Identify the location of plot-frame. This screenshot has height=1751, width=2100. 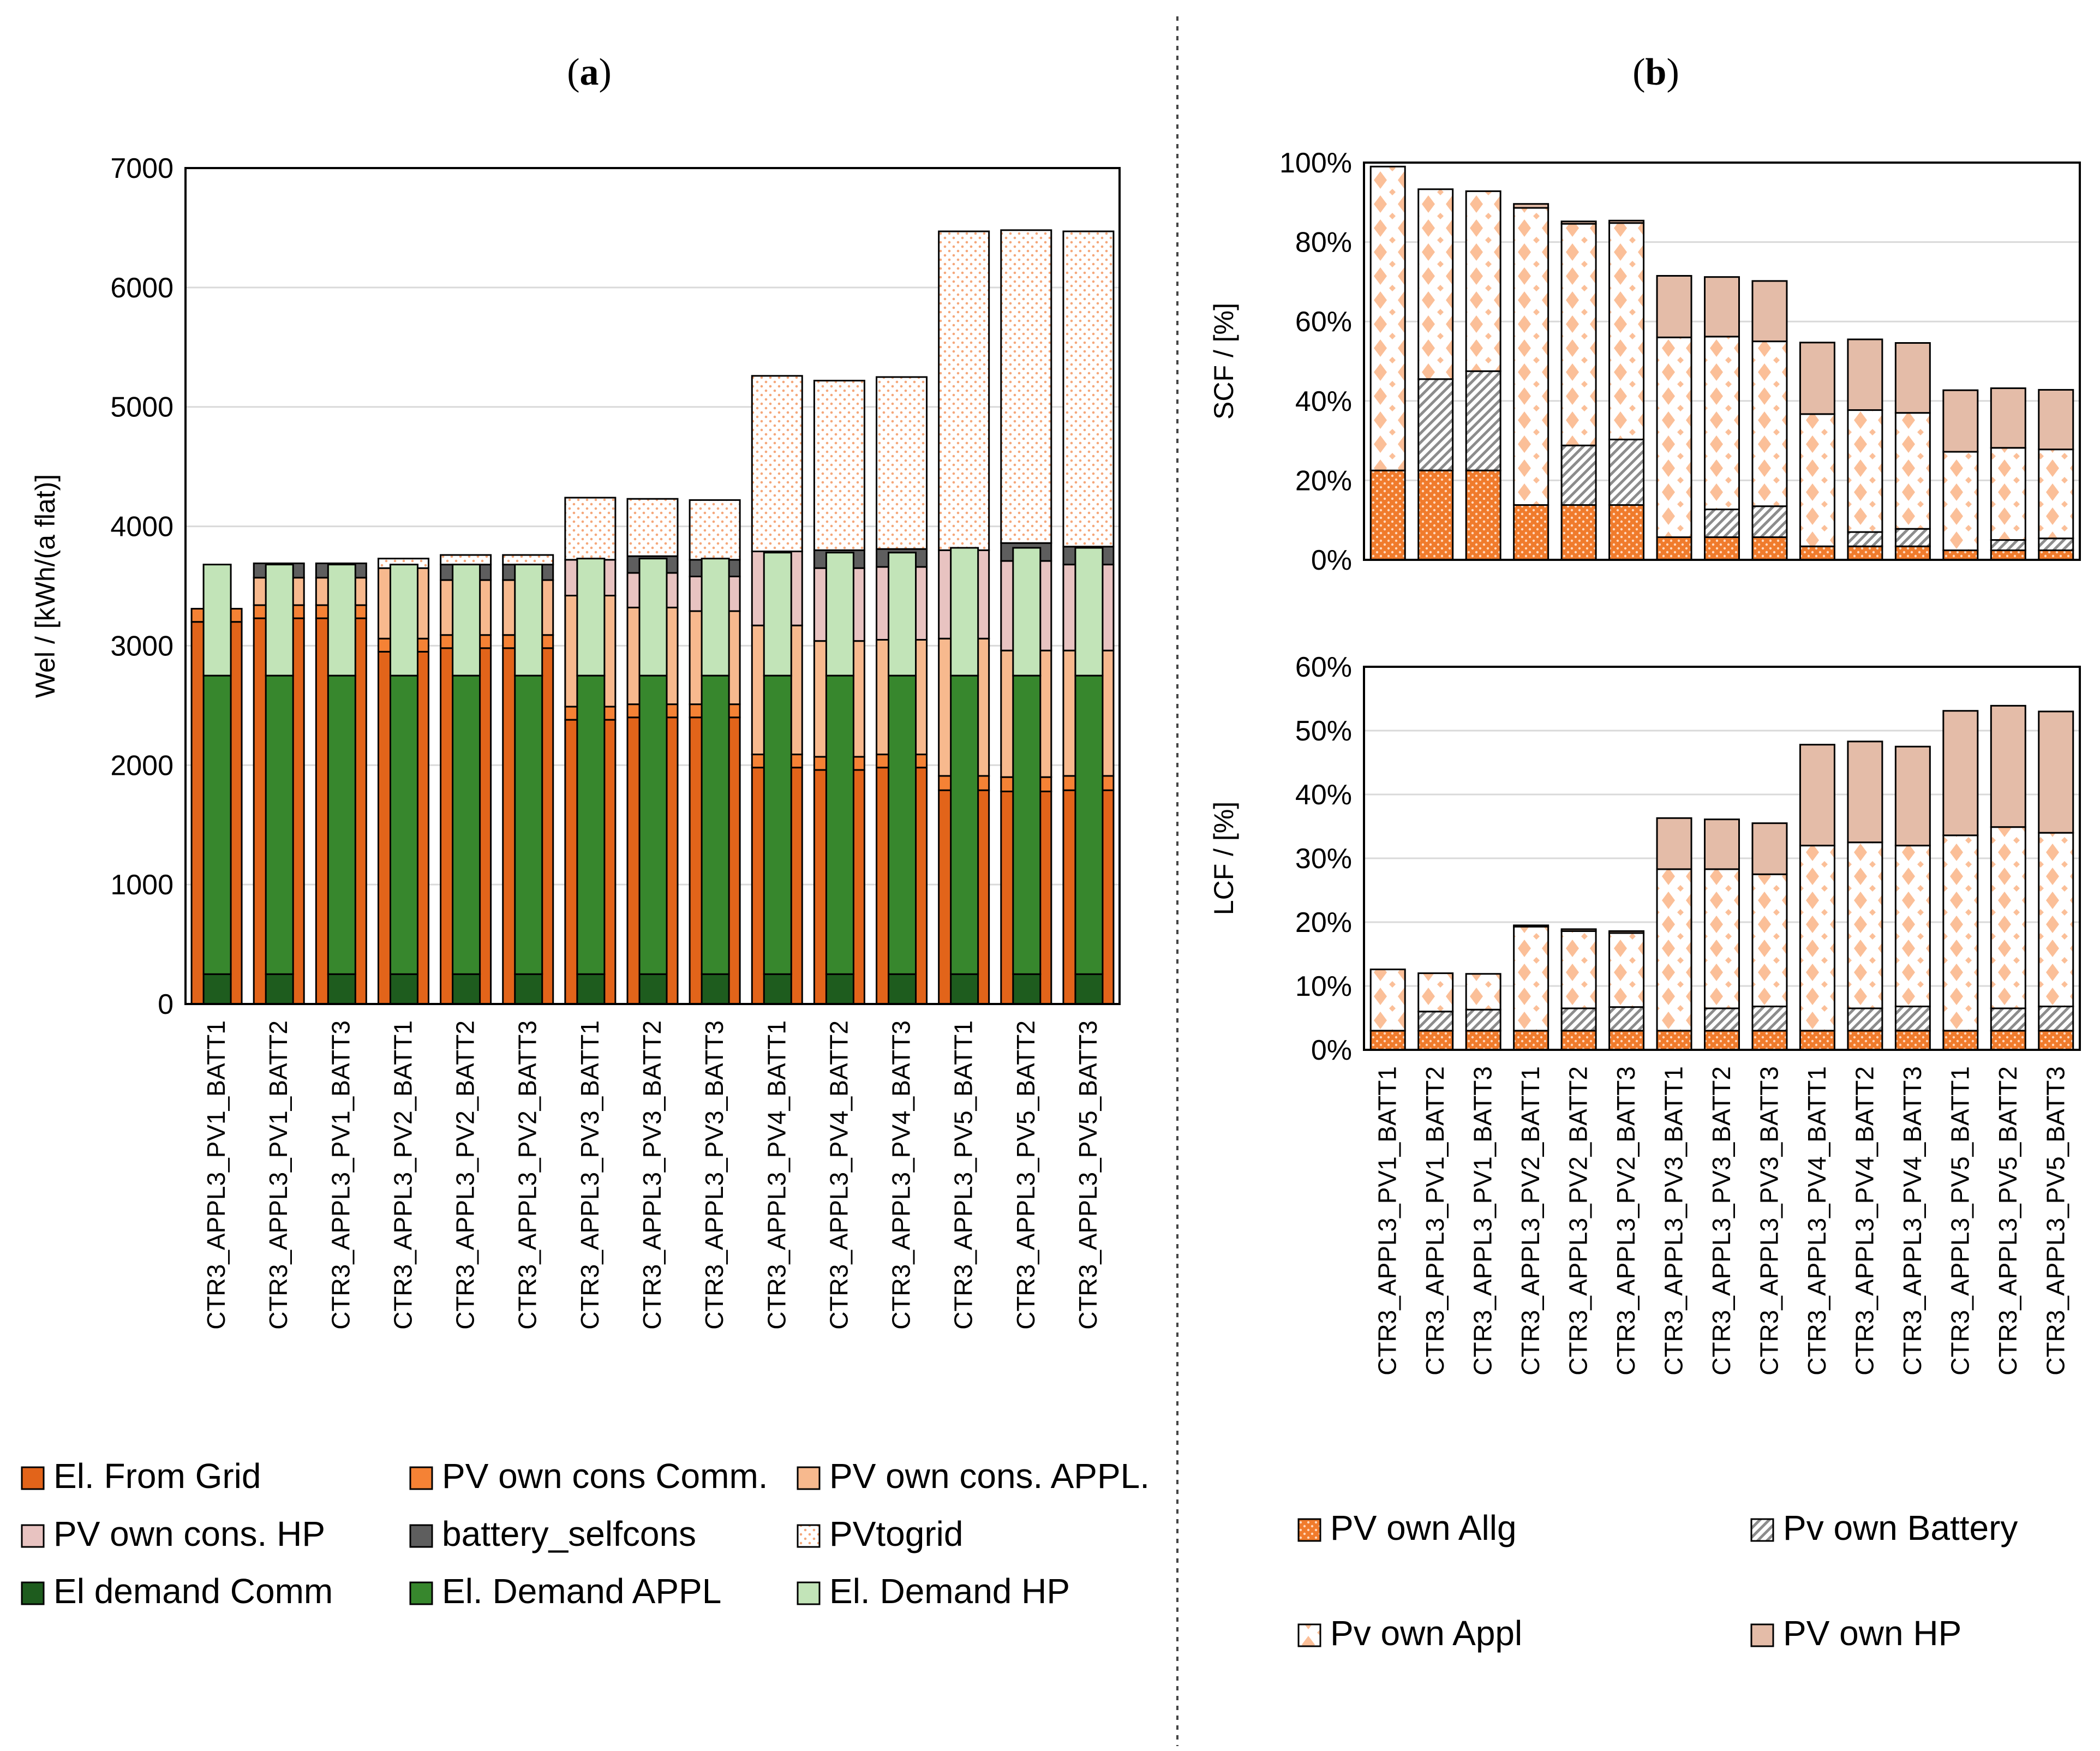
(1722, 858).